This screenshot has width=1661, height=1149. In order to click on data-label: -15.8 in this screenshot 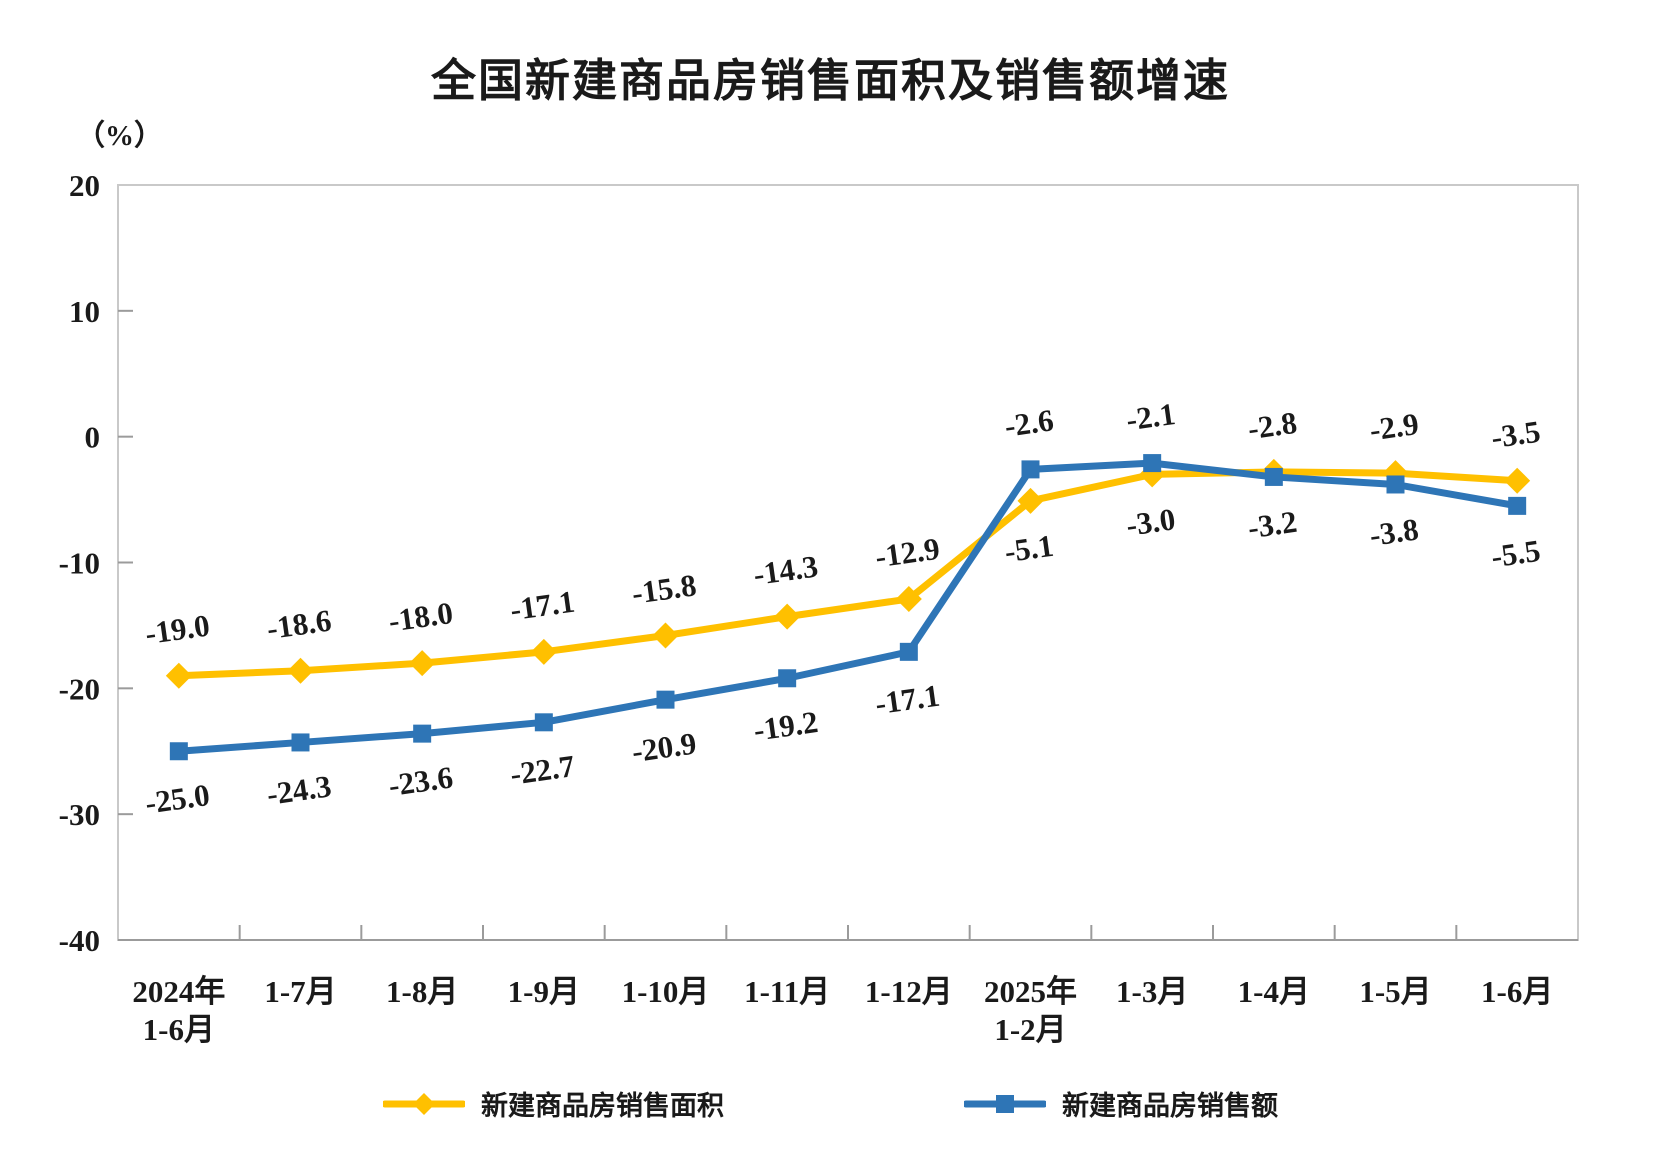, I will do `click(664, 589)`.